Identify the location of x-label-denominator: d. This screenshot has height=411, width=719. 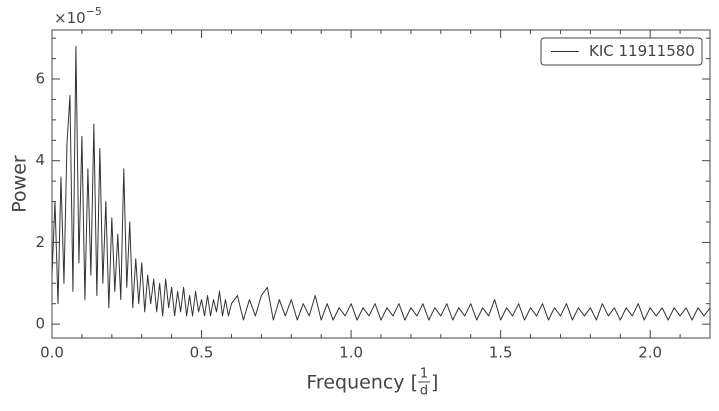
(424, 391).